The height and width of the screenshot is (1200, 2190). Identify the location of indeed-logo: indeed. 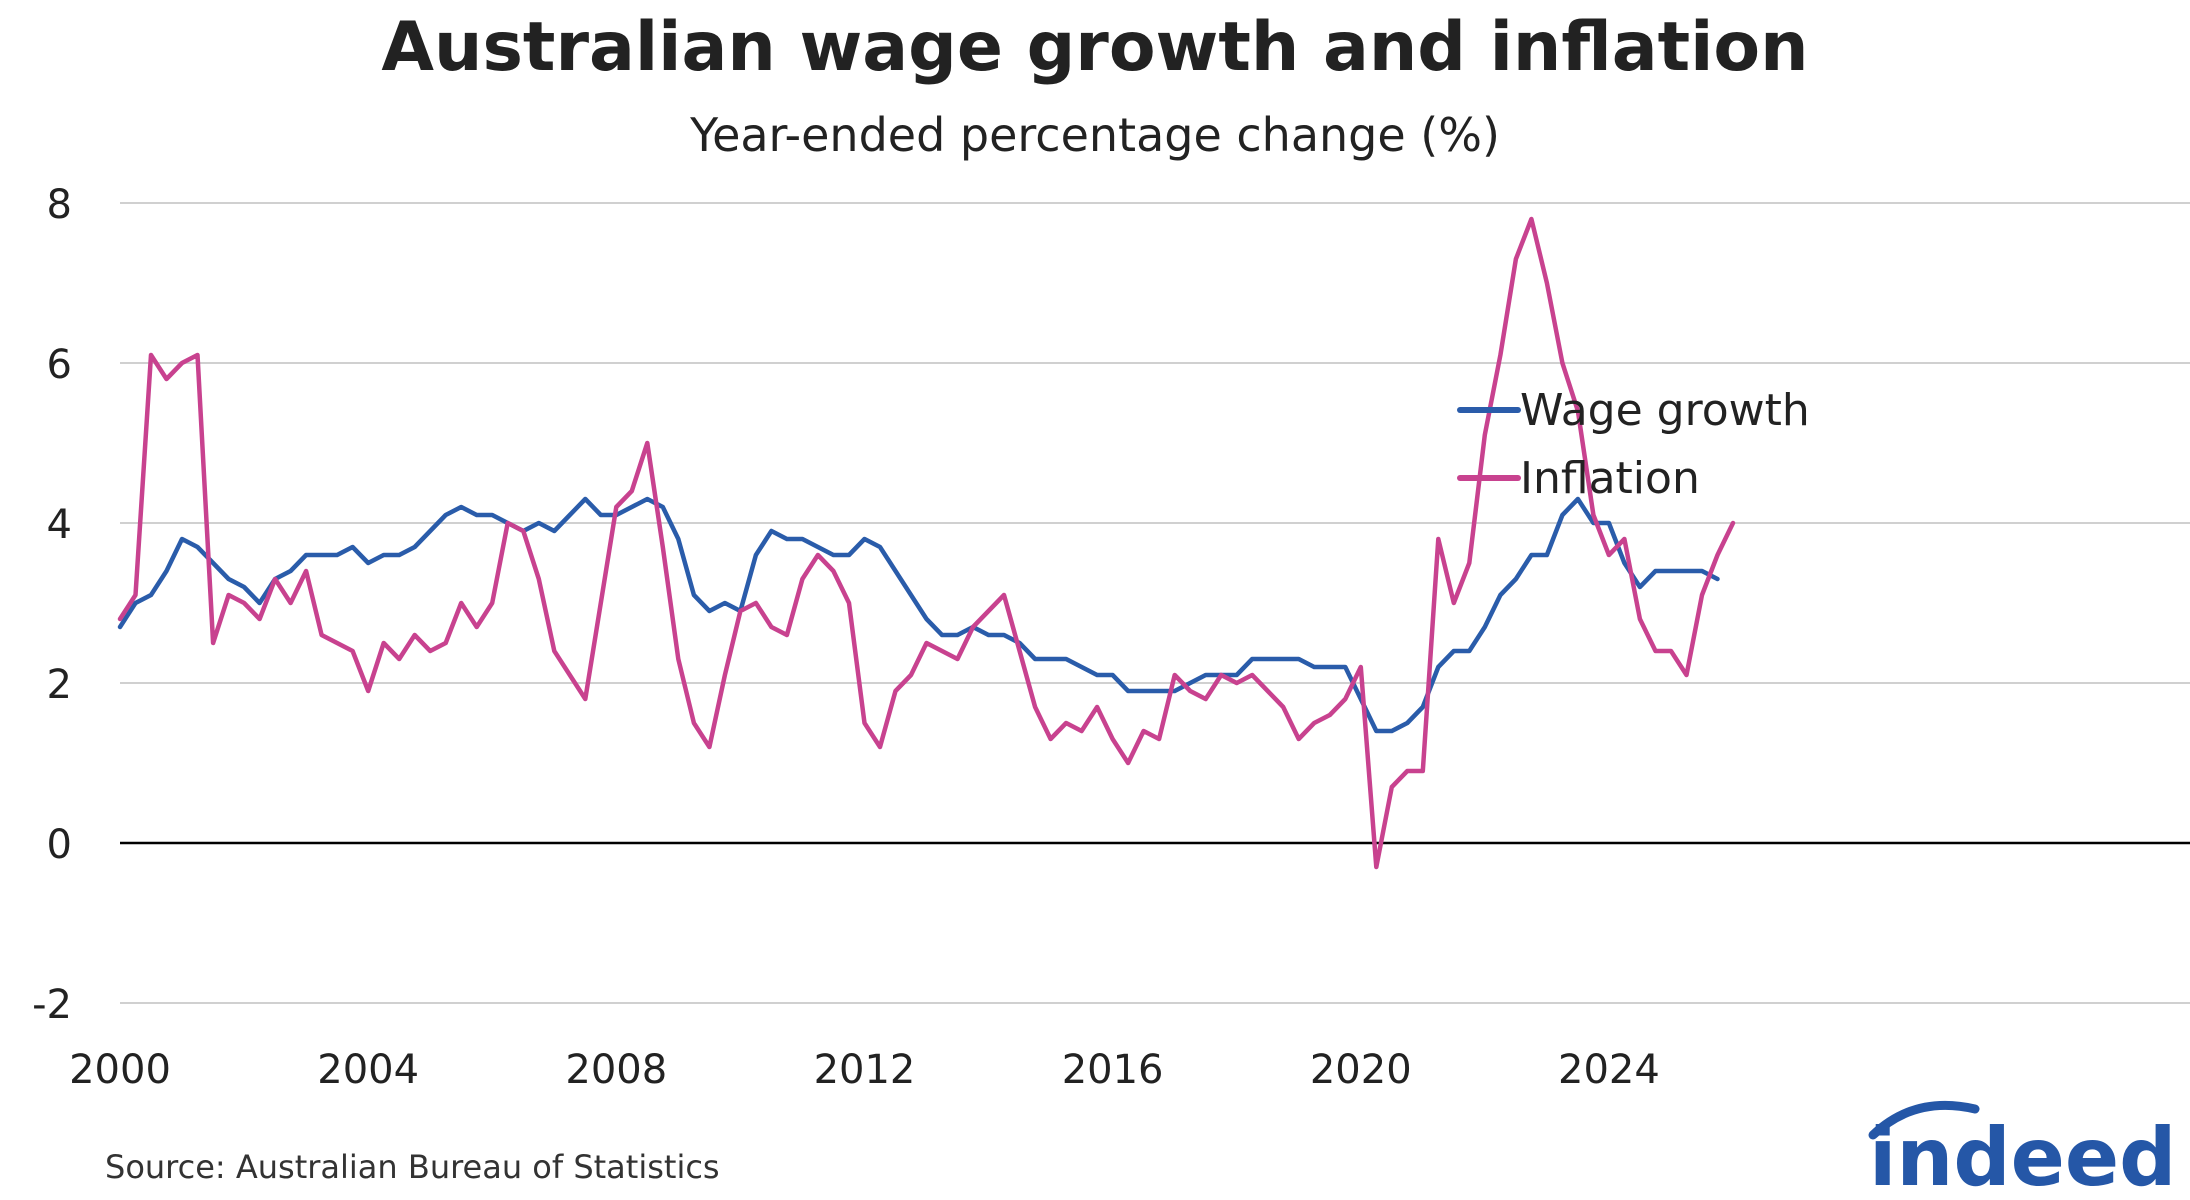
(2022, 1147).